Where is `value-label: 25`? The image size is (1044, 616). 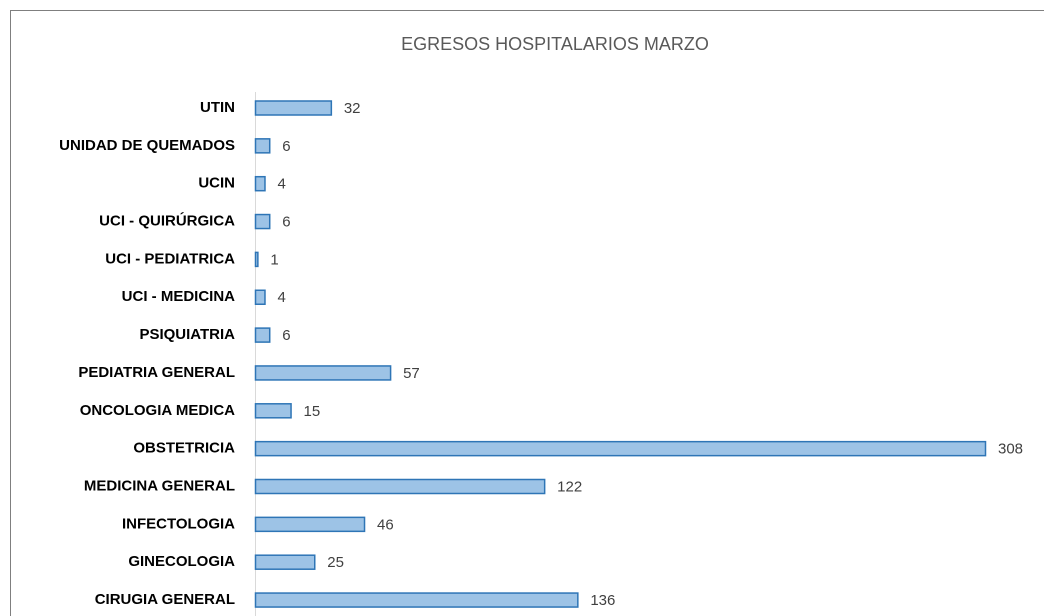
value-label: 25 is located at coordinates (335, 562).